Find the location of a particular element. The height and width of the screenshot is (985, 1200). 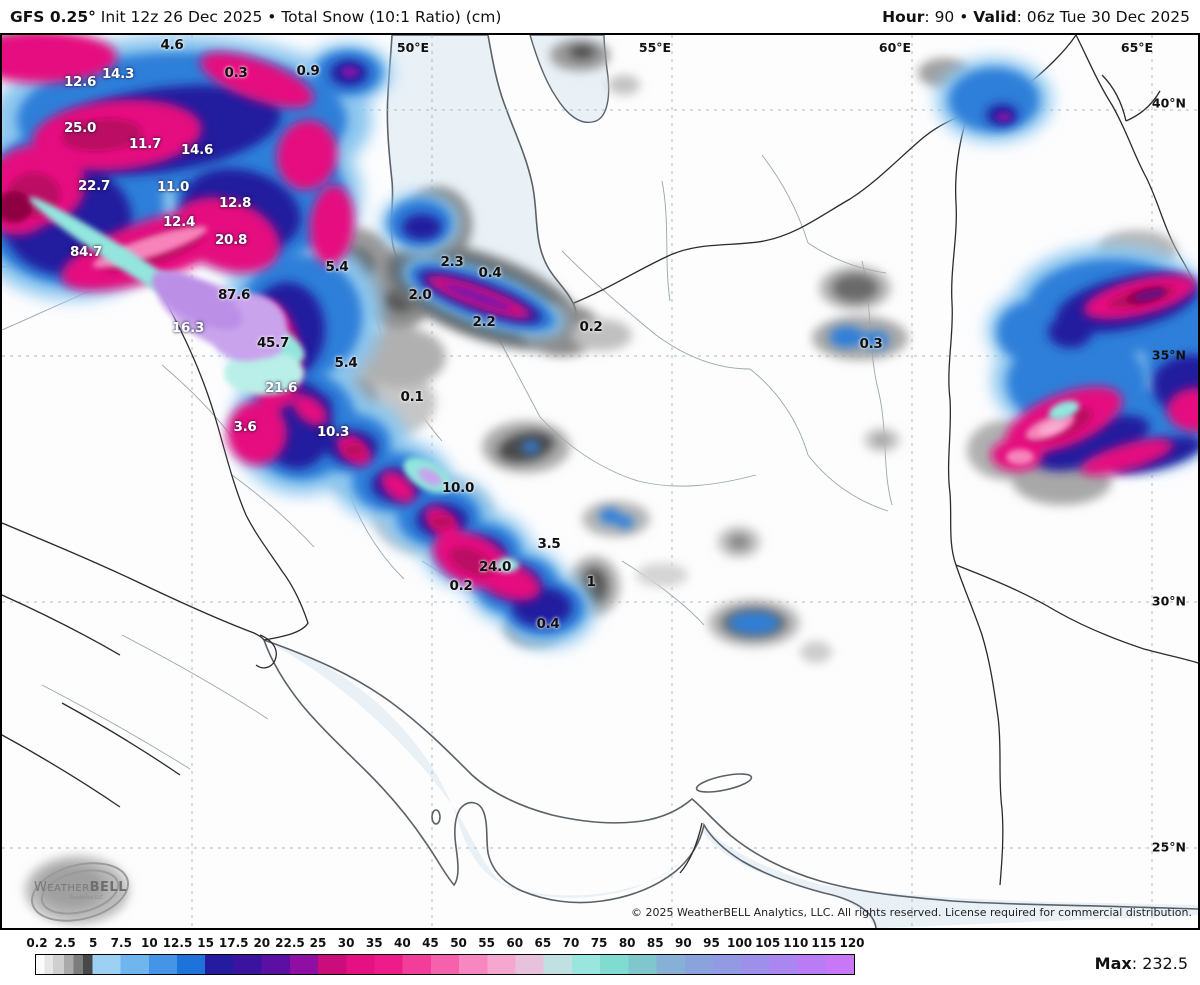

colorbar-tick-label: 20 is located at coordinates (262, 943).